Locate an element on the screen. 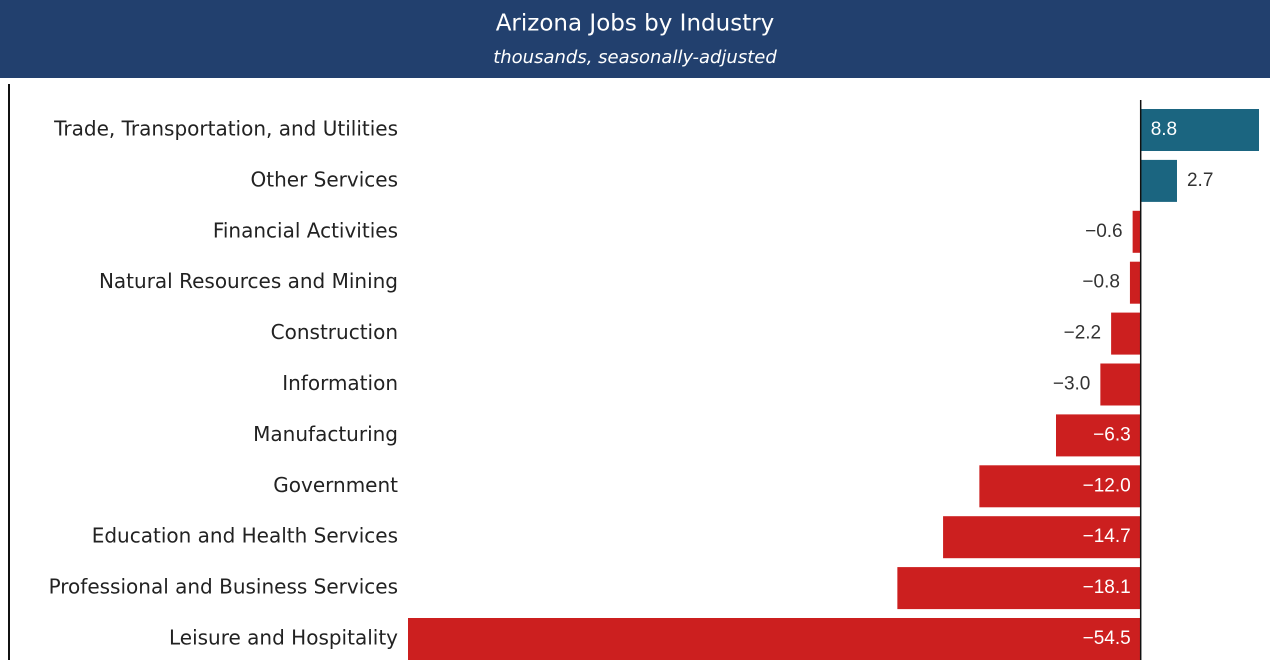 The height and width of the screenshot is (660, 1270). category-label: Leisure and Hospitality is located at coordinates (283, 638).